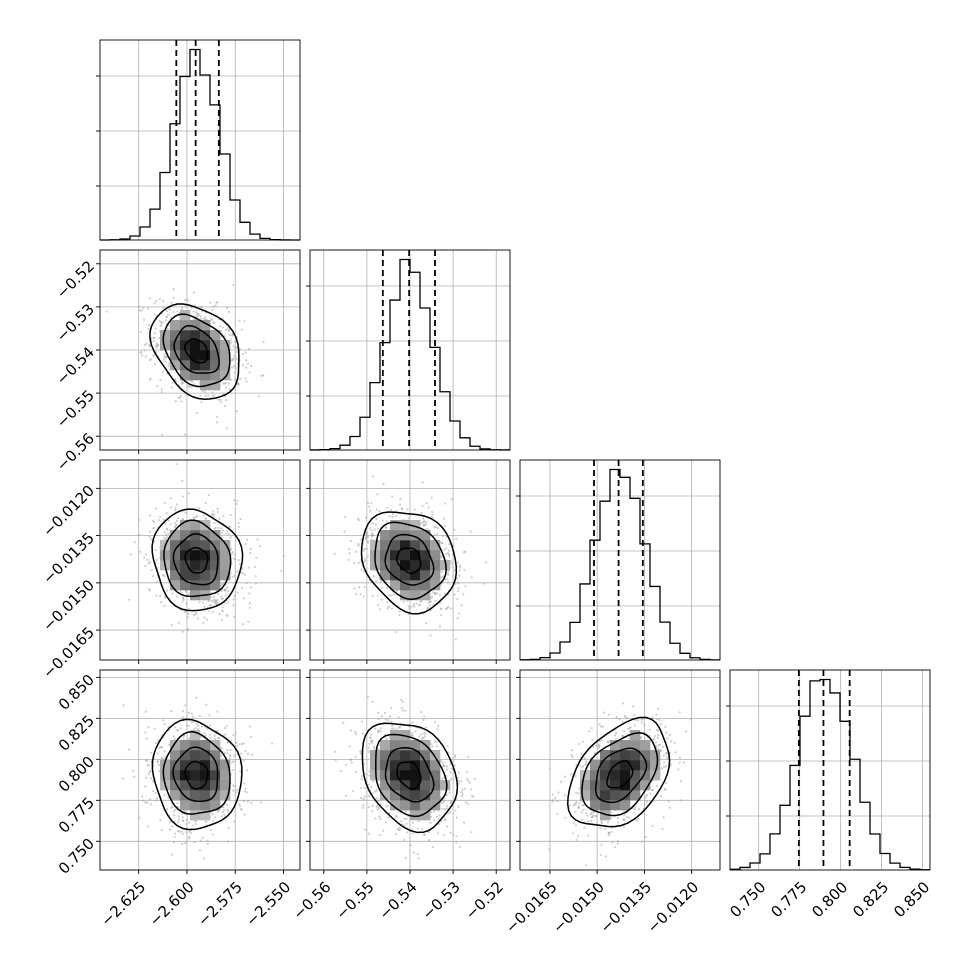 The width and height of the screenshot is (970, 970). What do you see at coordinates (829, 899) in the screenshot?
I see `x-tick-label: 0.800` at bounding box center [829, 899].